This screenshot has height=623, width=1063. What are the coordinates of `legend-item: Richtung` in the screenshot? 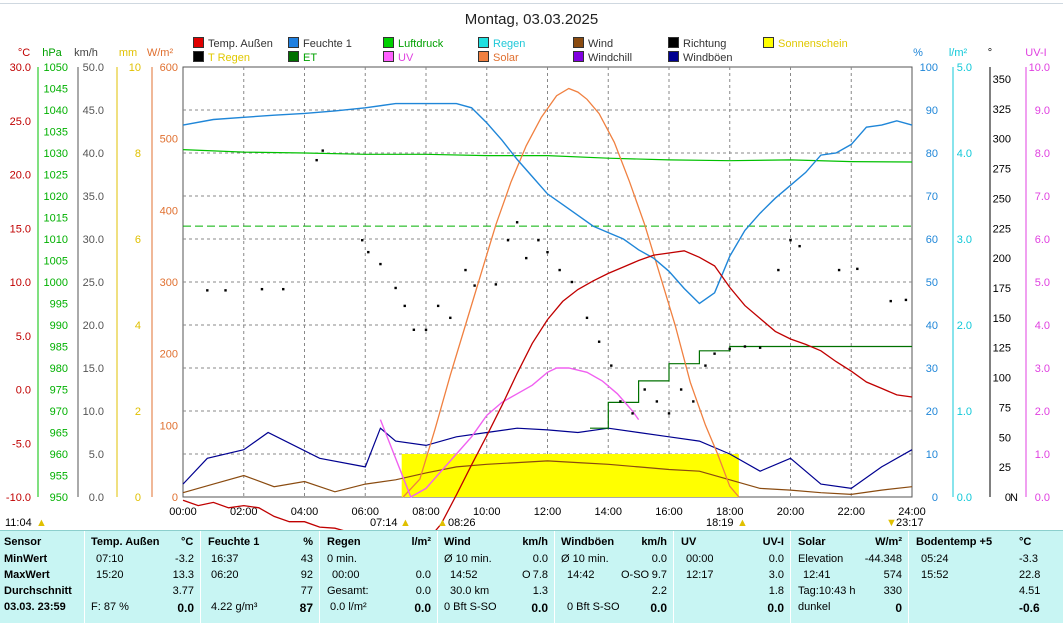 It's located at (697, 43).